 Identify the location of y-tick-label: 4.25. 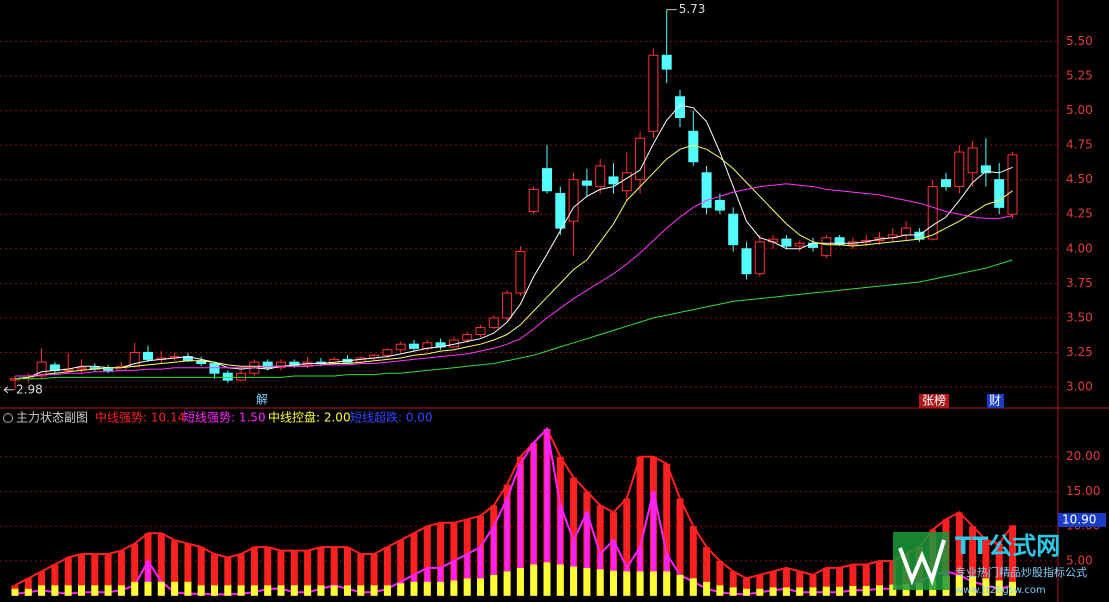
(1079, 214).